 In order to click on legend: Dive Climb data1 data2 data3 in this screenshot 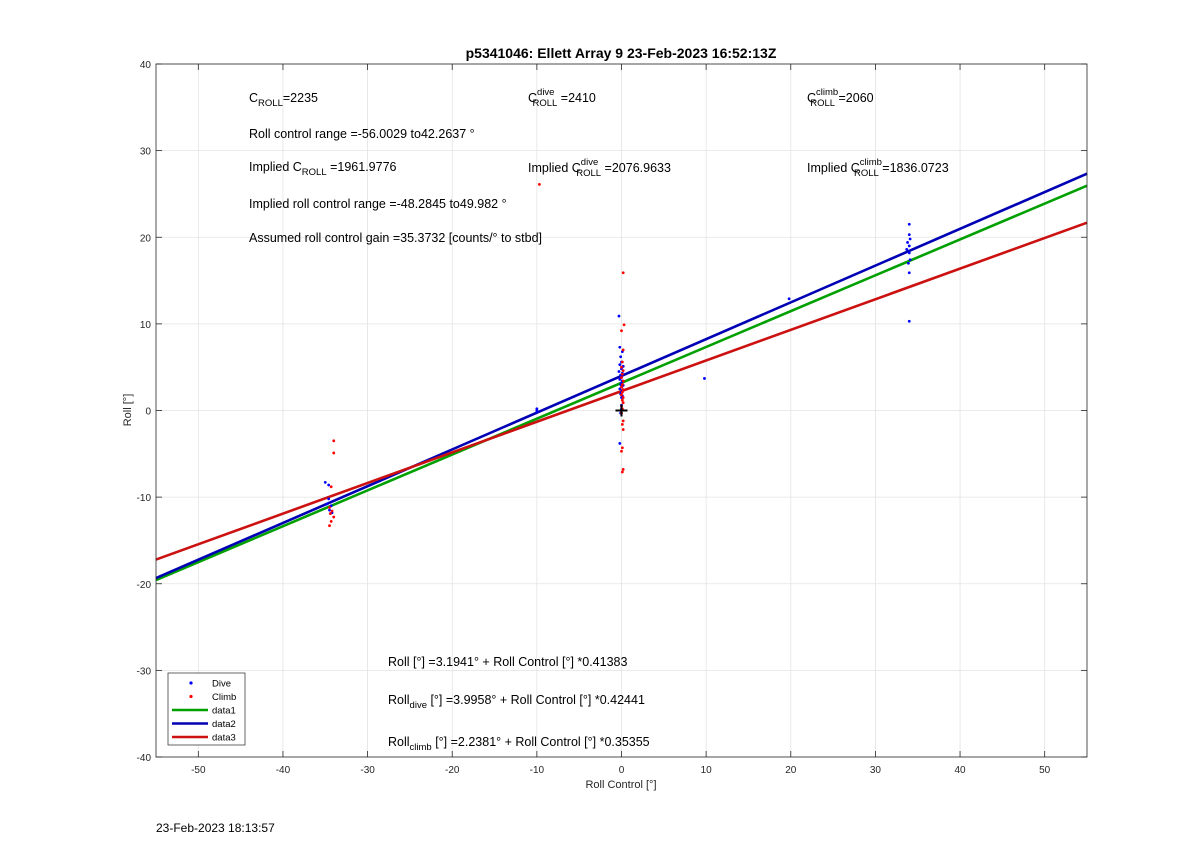, I will do `click(206, 709)`.